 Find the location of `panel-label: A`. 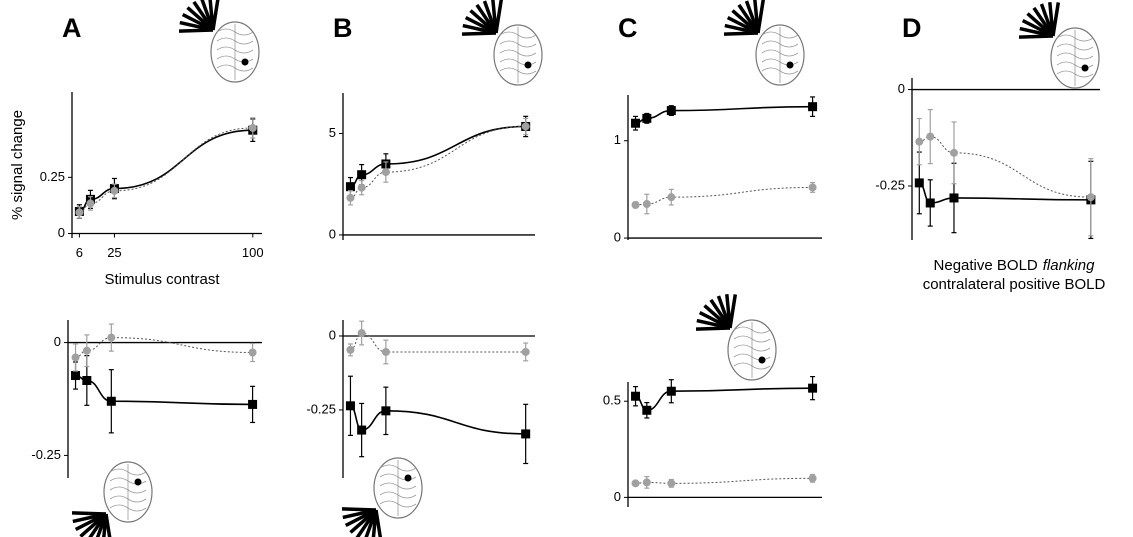

panel-label: A is located at coordinates (72, 28).